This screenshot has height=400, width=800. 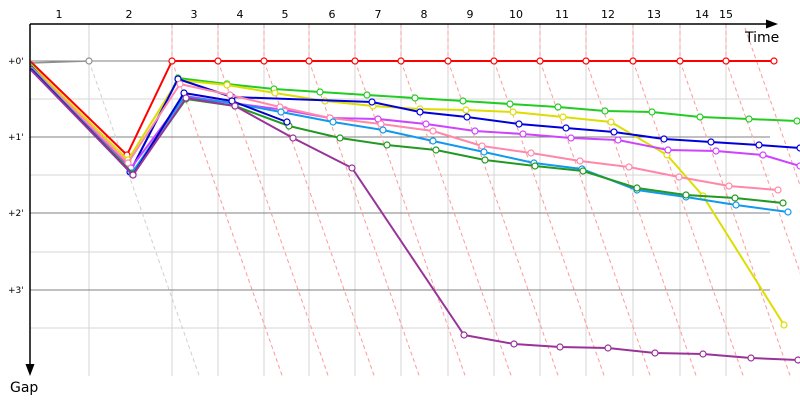 What do you see at coordinates (129, 14) in the screenshot?
I see `x-tick-label: 2` at bounding box center [129, 14].